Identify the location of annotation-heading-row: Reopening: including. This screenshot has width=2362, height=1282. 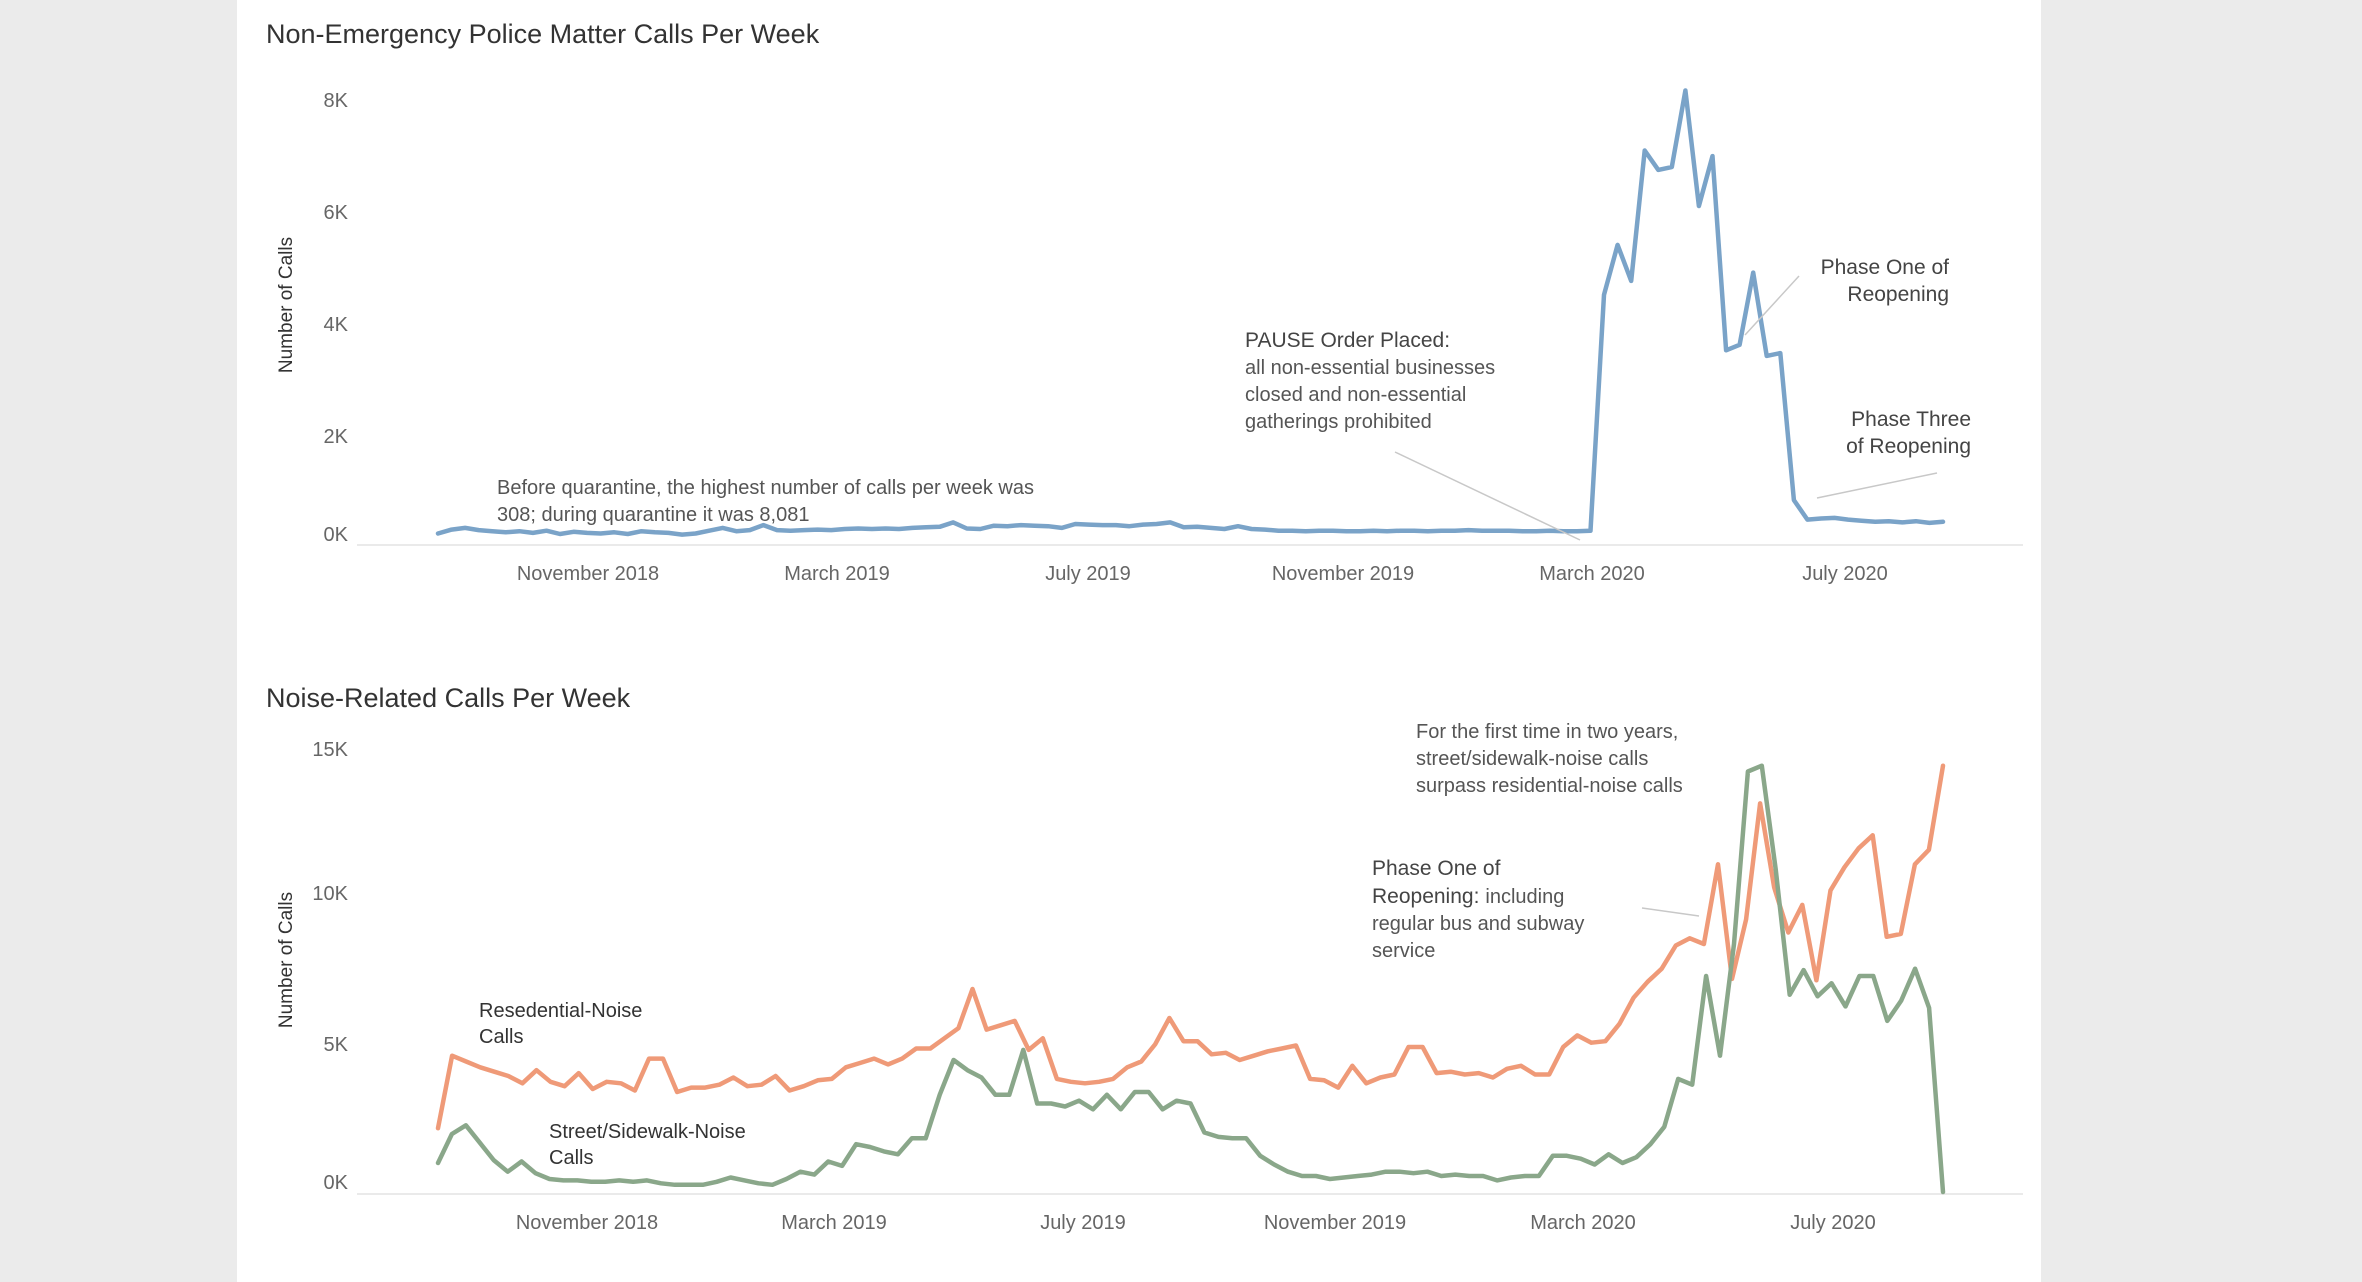
(1468, 896).